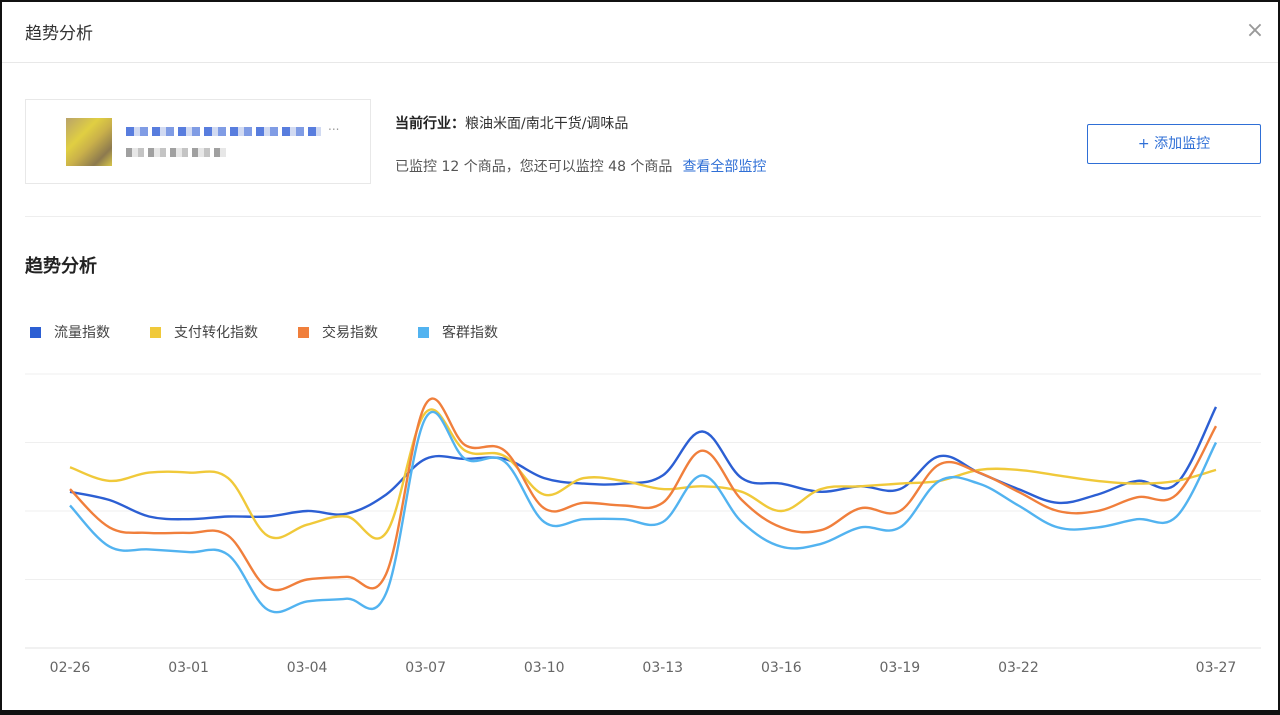 This screenshot has width=1280, height=715. Describe the element at coordinates (781, 668) in the screenshot. I see `x-tick-label: 03-16` at that location.